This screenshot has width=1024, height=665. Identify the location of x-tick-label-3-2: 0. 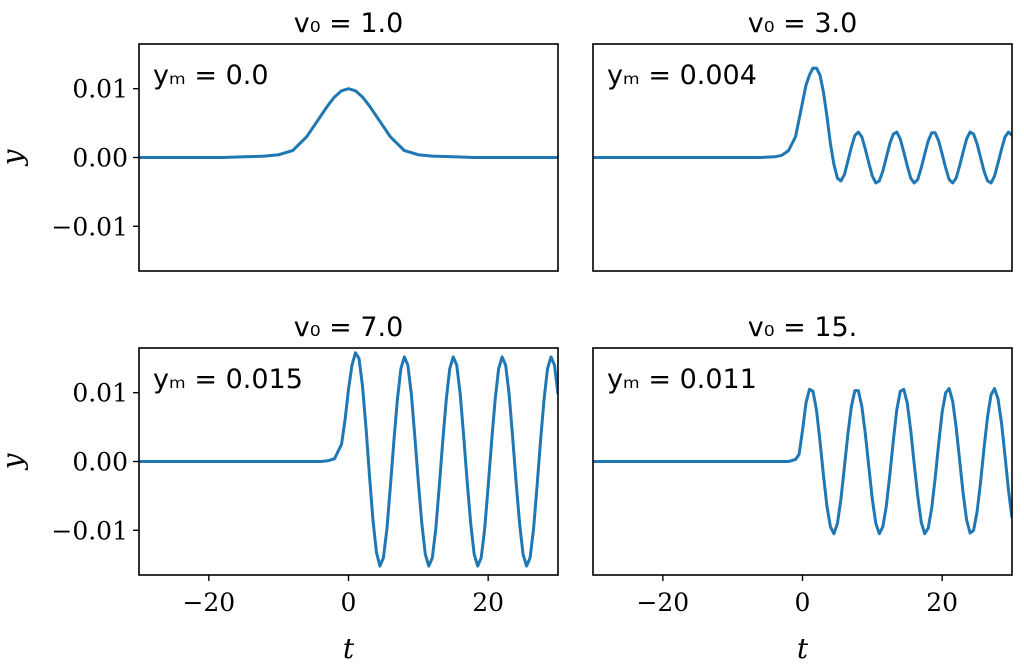
(349, 602).